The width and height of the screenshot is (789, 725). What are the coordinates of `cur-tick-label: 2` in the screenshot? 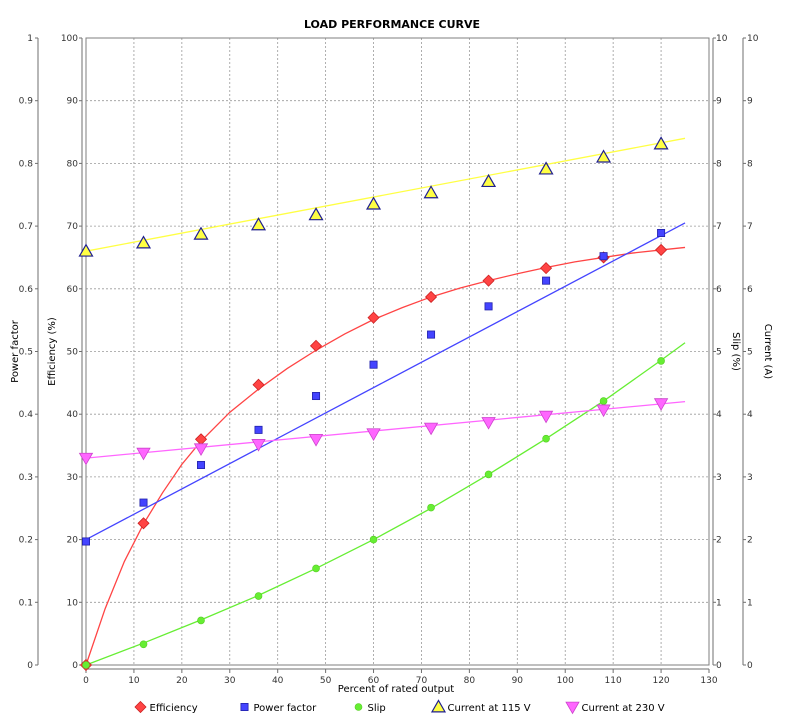 It's located at (750, 541).